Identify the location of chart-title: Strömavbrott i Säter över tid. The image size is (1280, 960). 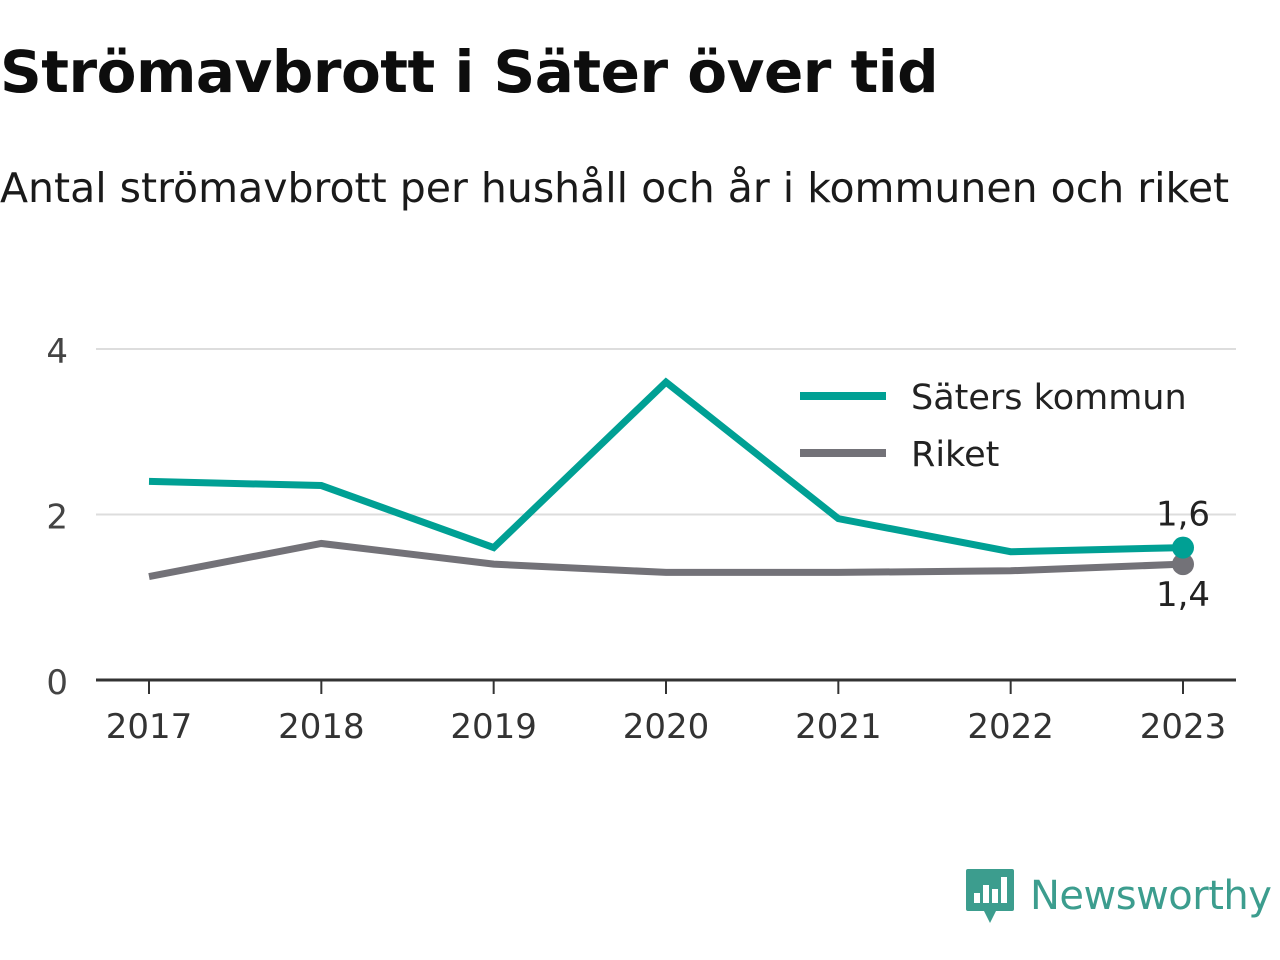
(469, 72).